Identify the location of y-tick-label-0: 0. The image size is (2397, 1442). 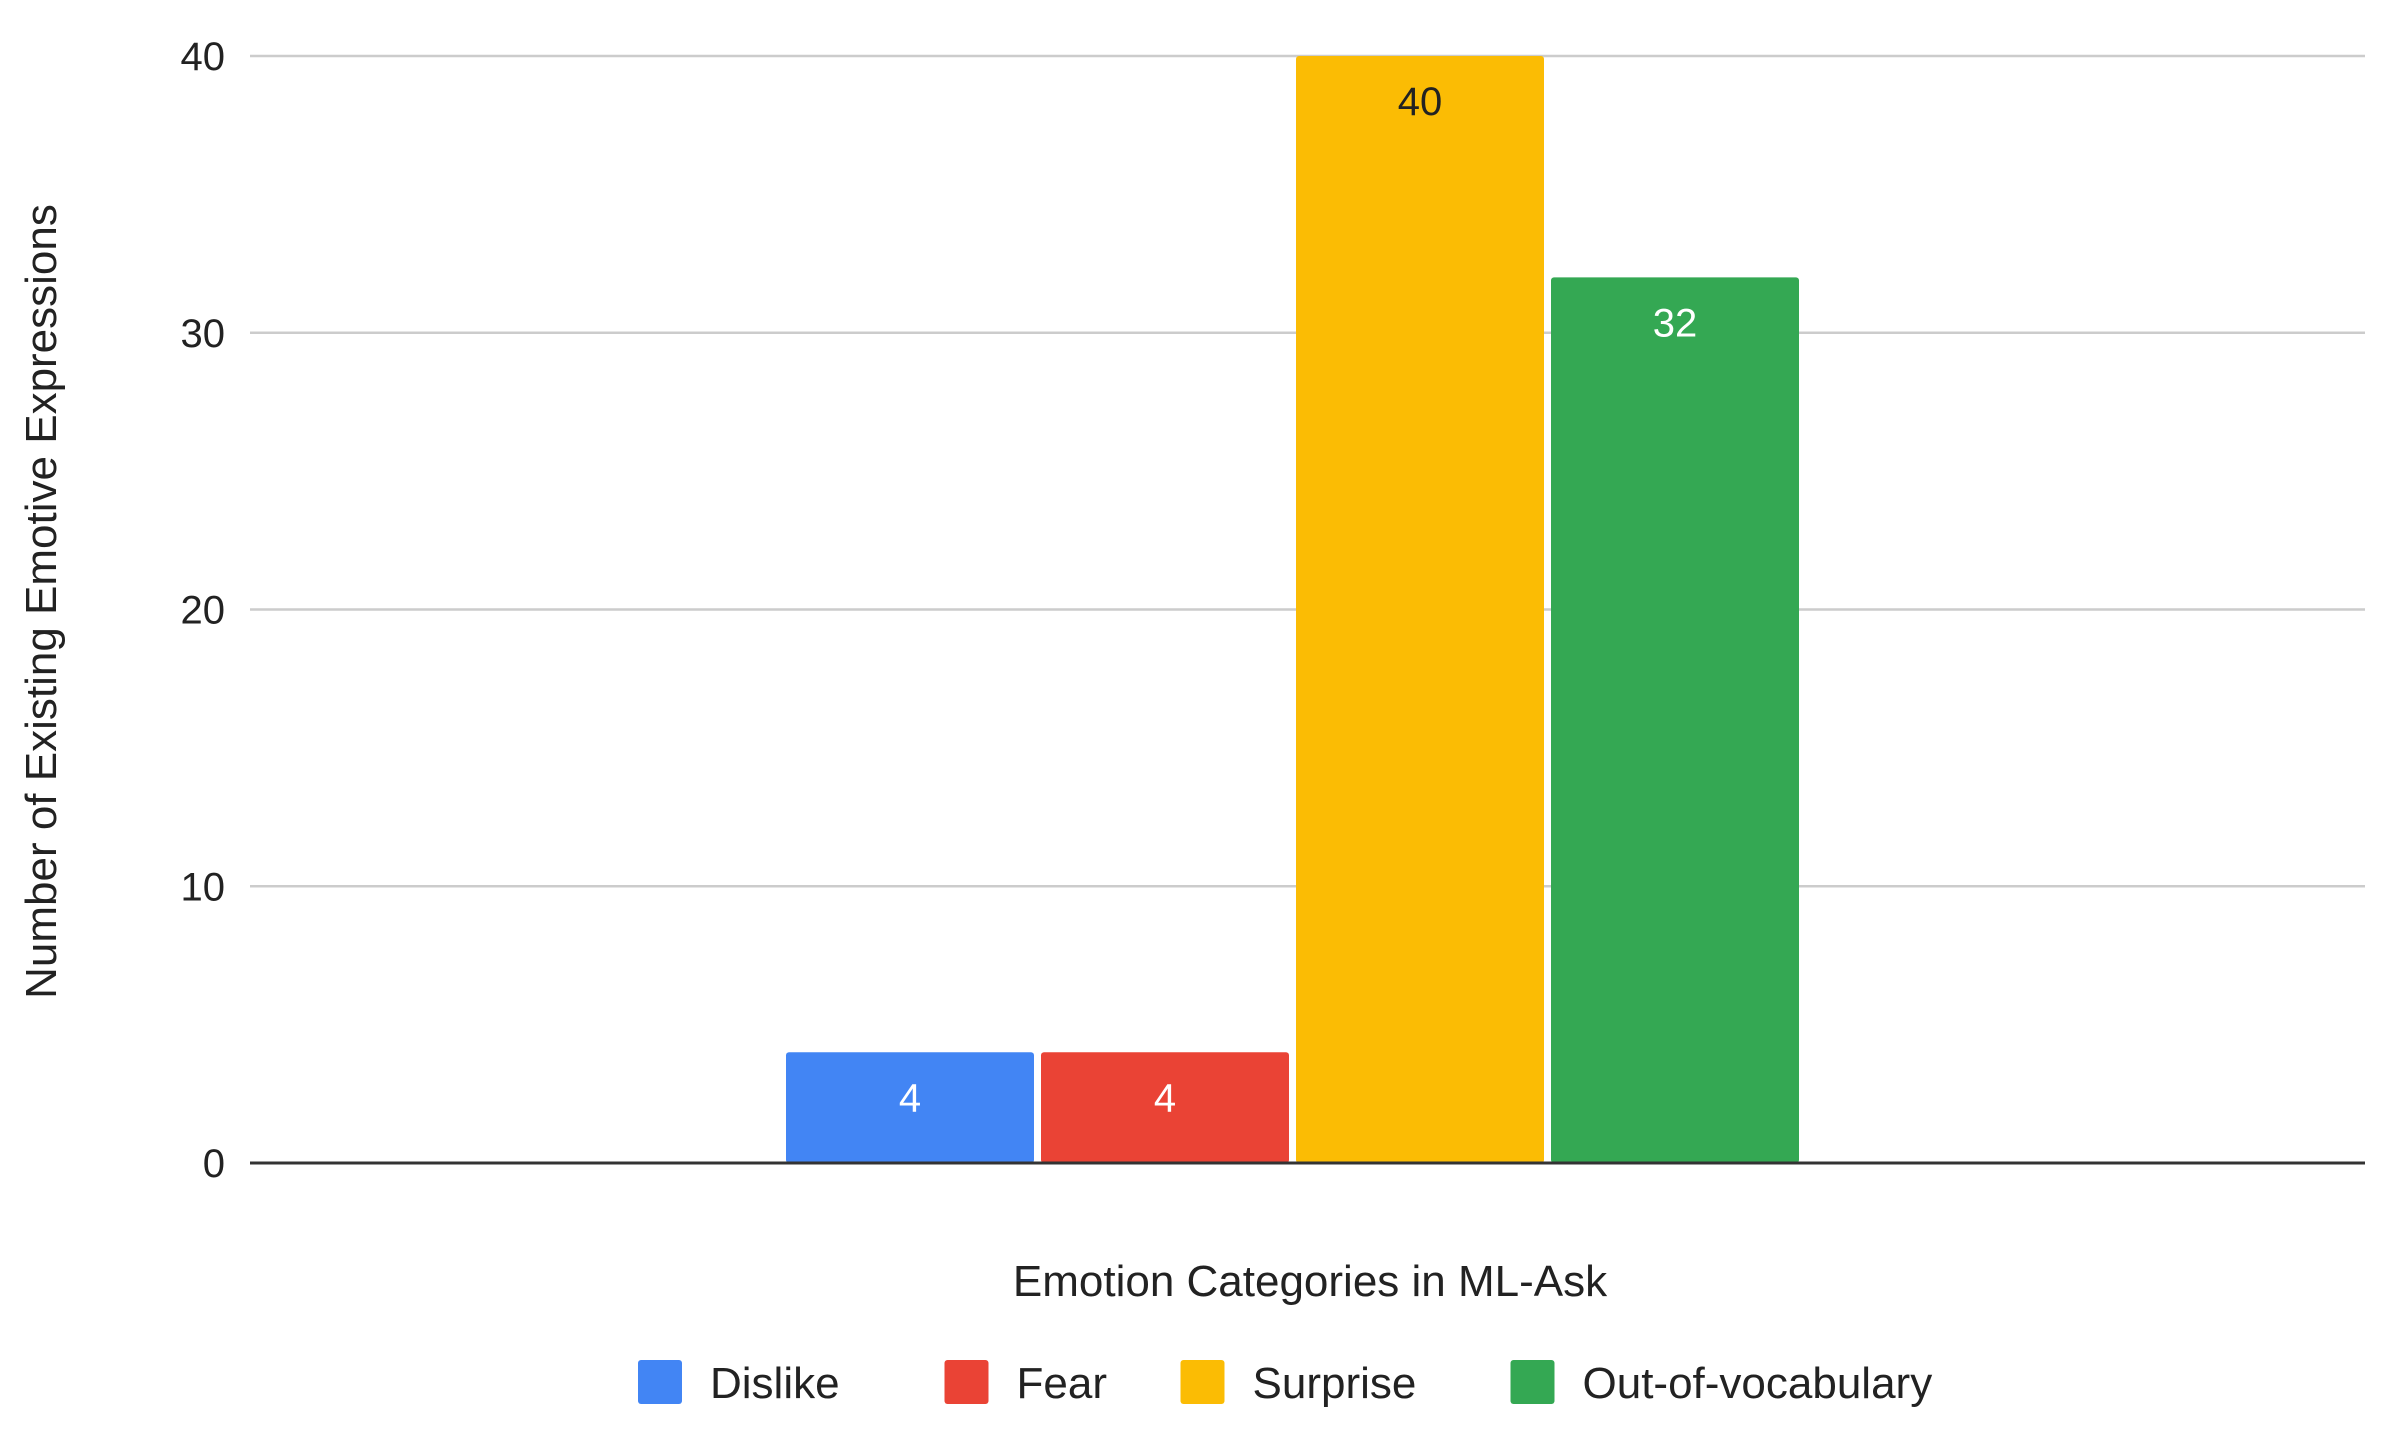
(214, 1164).